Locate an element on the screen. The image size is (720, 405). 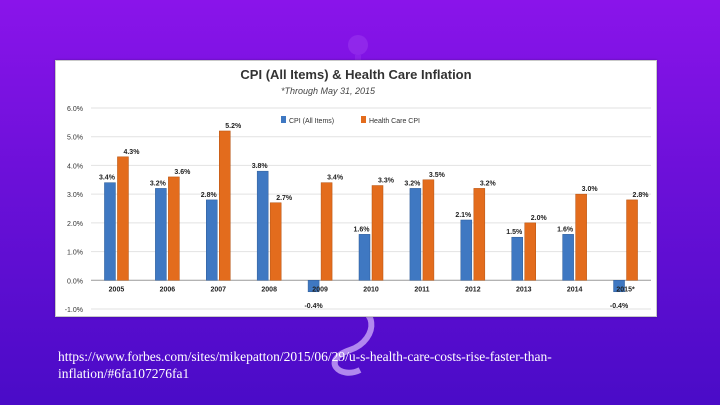
data-label: 3.3% is located at coordinates (386, 181).